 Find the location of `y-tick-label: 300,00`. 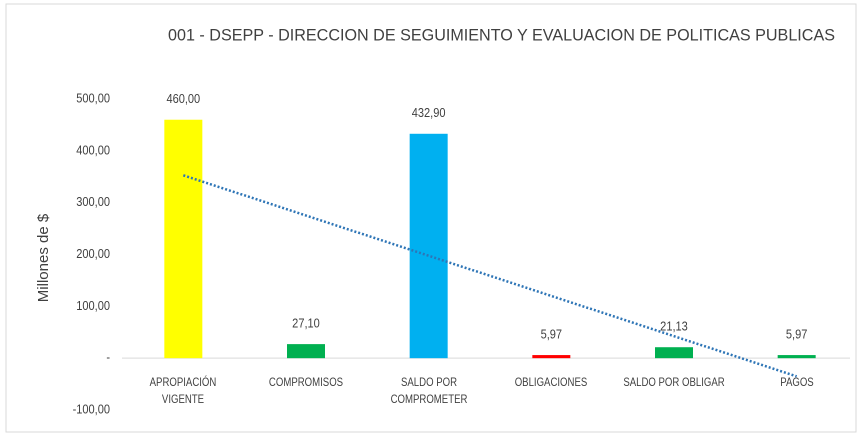

y-tick-label: 300,00 is located at coordinates (93, 201).